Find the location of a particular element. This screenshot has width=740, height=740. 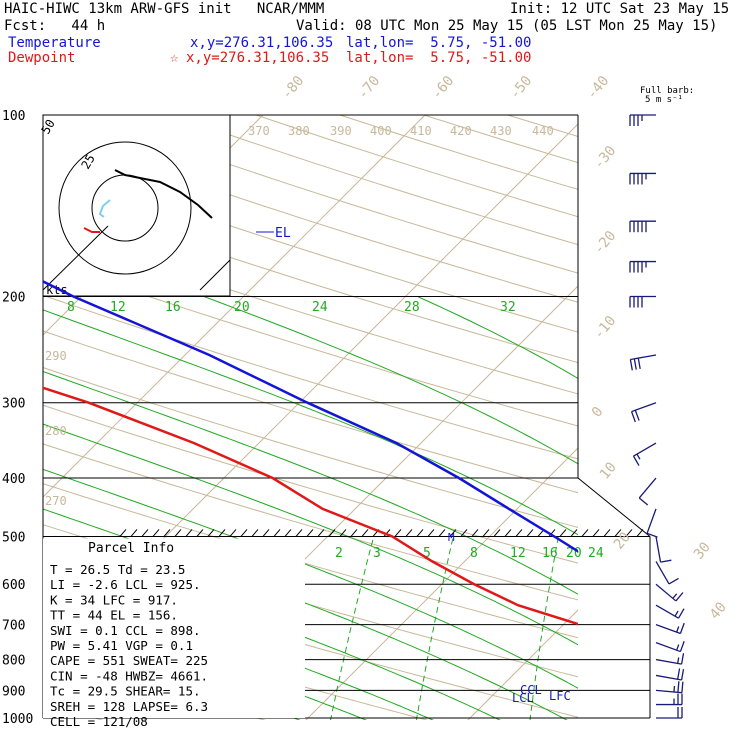

temperature-legend-label: Temperature is located at coordinates (54, 43).